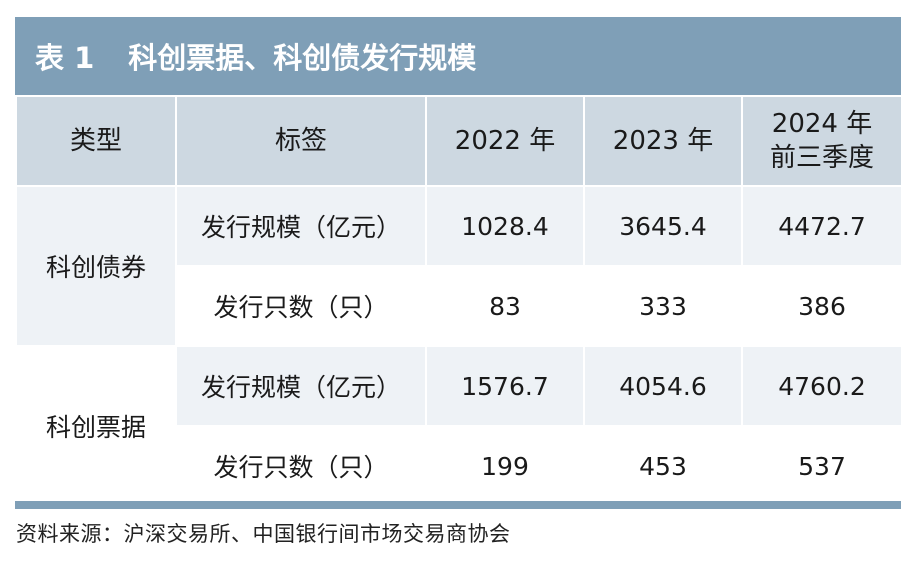 The width and height of the screenshot is (916, 566). What do you see at coordinates (821, 158) in the screenshot?
I see `header-2024-period: 前三季度` at bounding box center [821, 158].